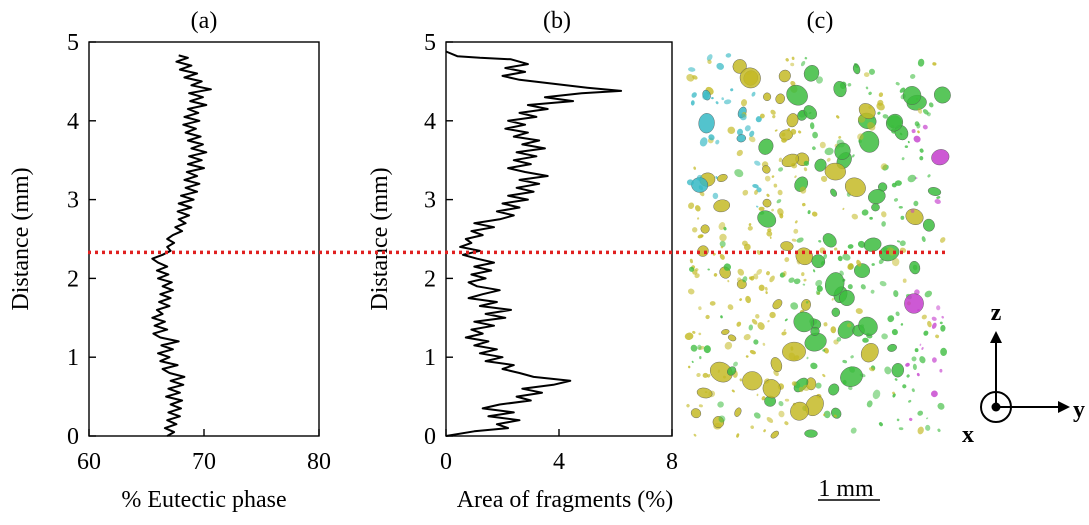  Describe the element at coordinates (204, 462) in the screenshot. I see `x-tick-label: 70` at that location.